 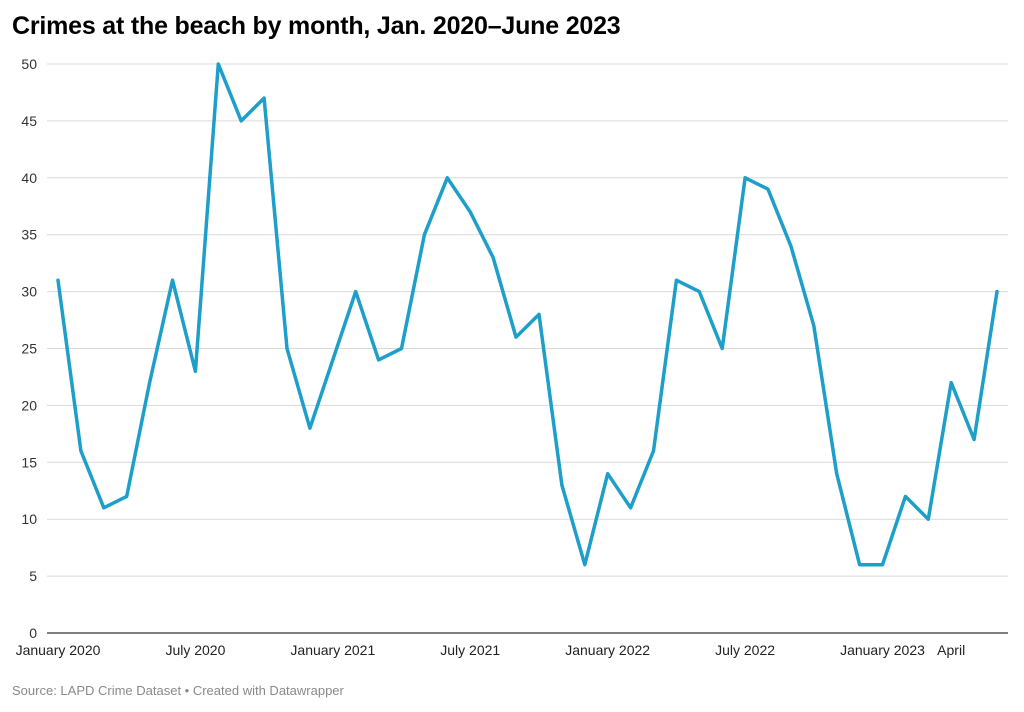 What do you see at coordinates (607, 650) in the screenshot?
I see `x-tick-label: January 2022` at bounding box center [607, 650].